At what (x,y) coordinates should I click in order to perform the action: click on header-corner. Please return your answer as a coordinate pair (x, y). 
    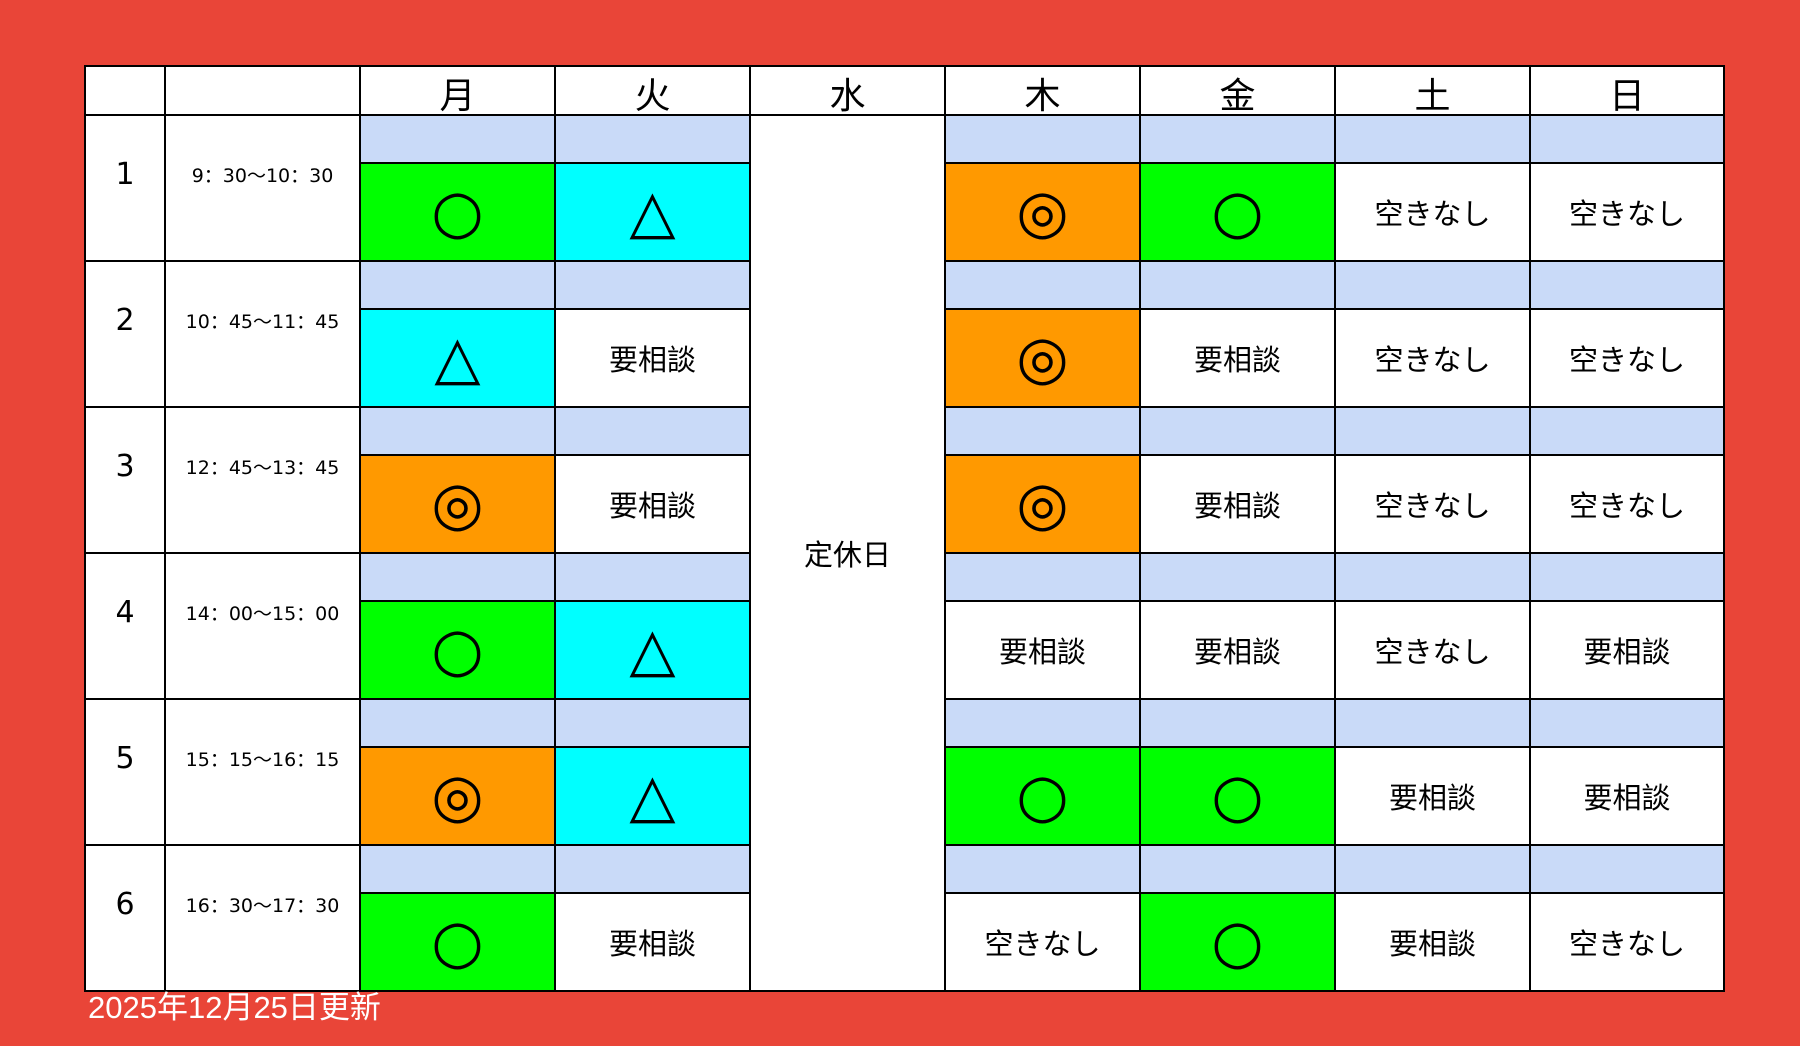
    Looking at the image, I should click on (125, 90).